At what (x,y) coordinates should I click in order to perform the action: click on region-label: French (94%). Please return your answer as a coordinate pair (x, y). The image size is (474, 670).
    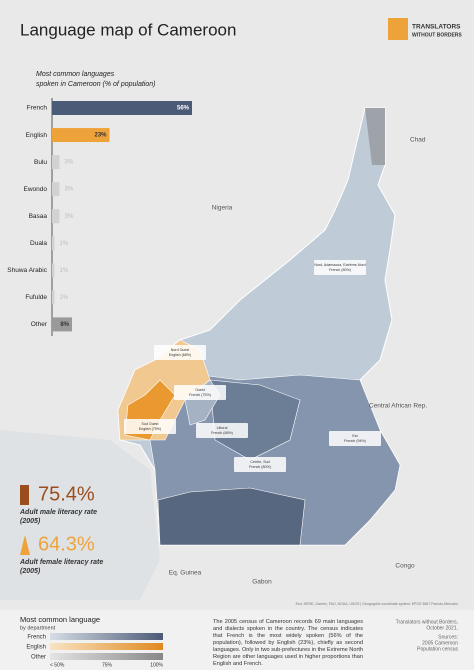
    Looking at the image, I should click on (355, 441).